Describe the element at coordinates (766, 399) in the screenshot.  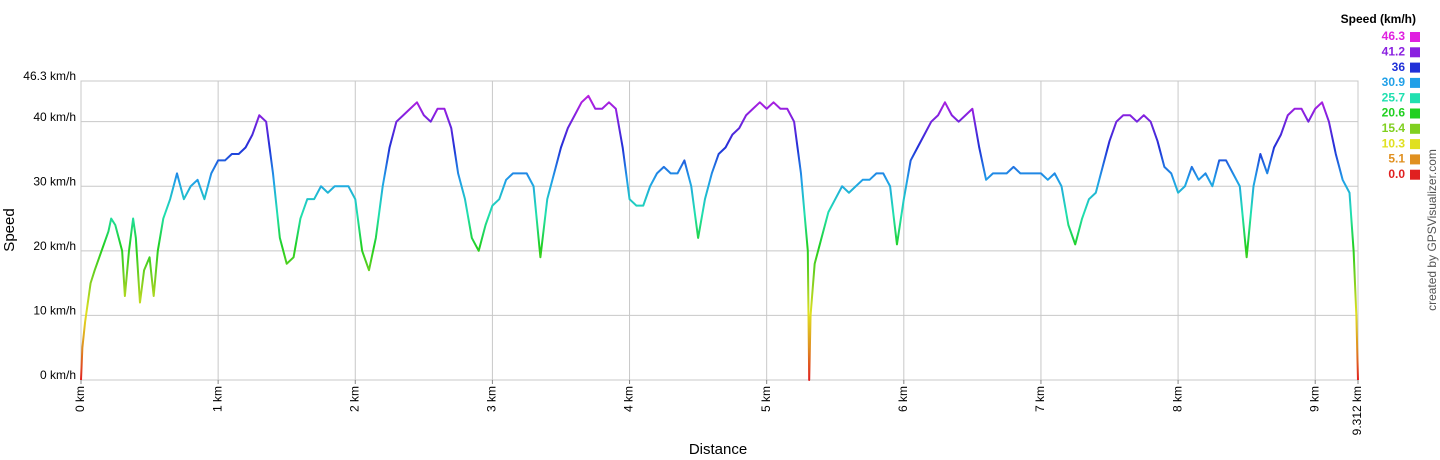
I see `x-tick-label: 5 km` at that location.